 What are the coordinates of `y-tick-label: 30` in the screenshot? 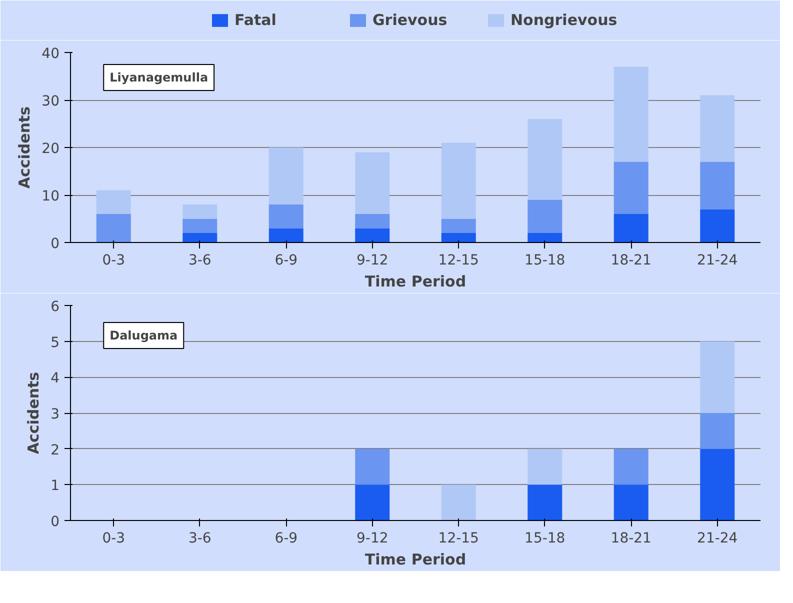 It's located at (51, 102).